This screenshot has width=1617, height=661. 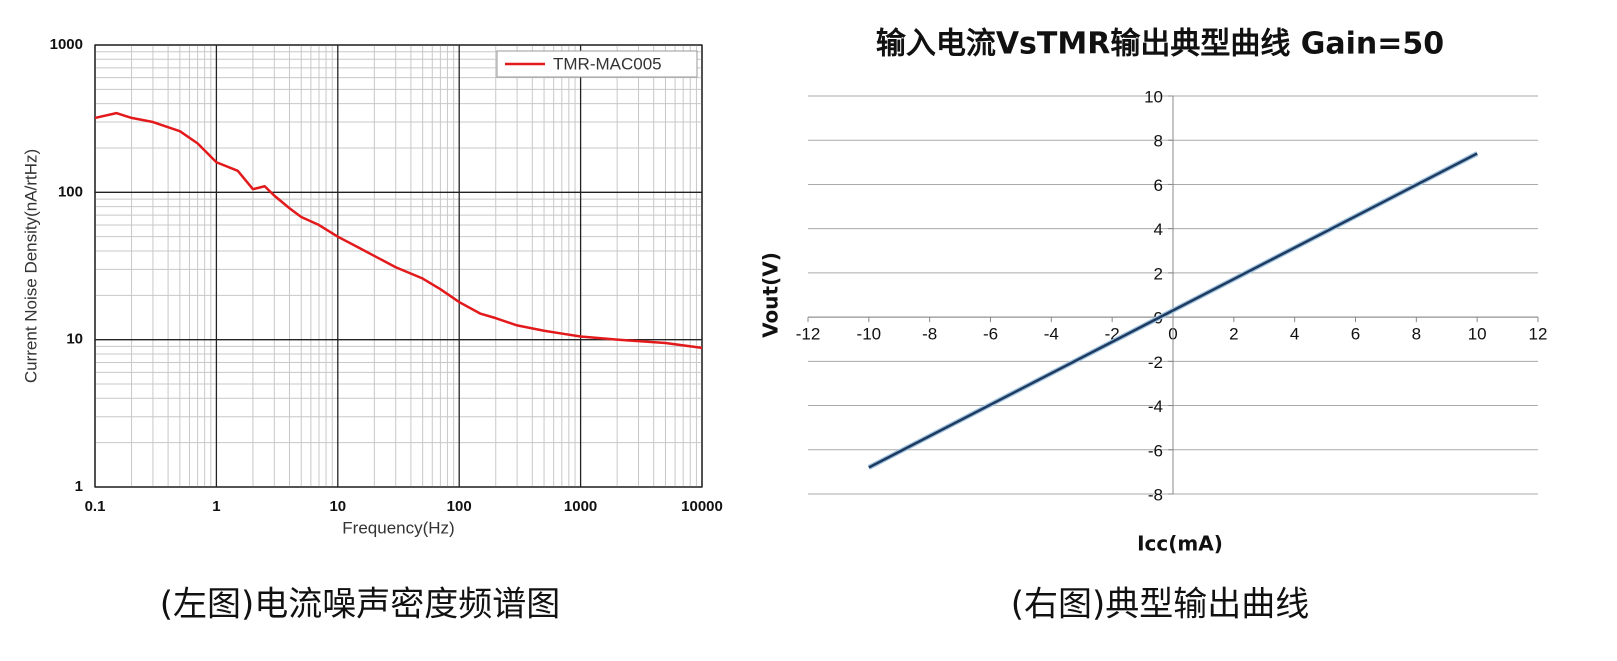 What do you see at coordinates (1155, 406) in the screenshot?
I see `y-tick-label: -4` at bounding box center [1155, 406].